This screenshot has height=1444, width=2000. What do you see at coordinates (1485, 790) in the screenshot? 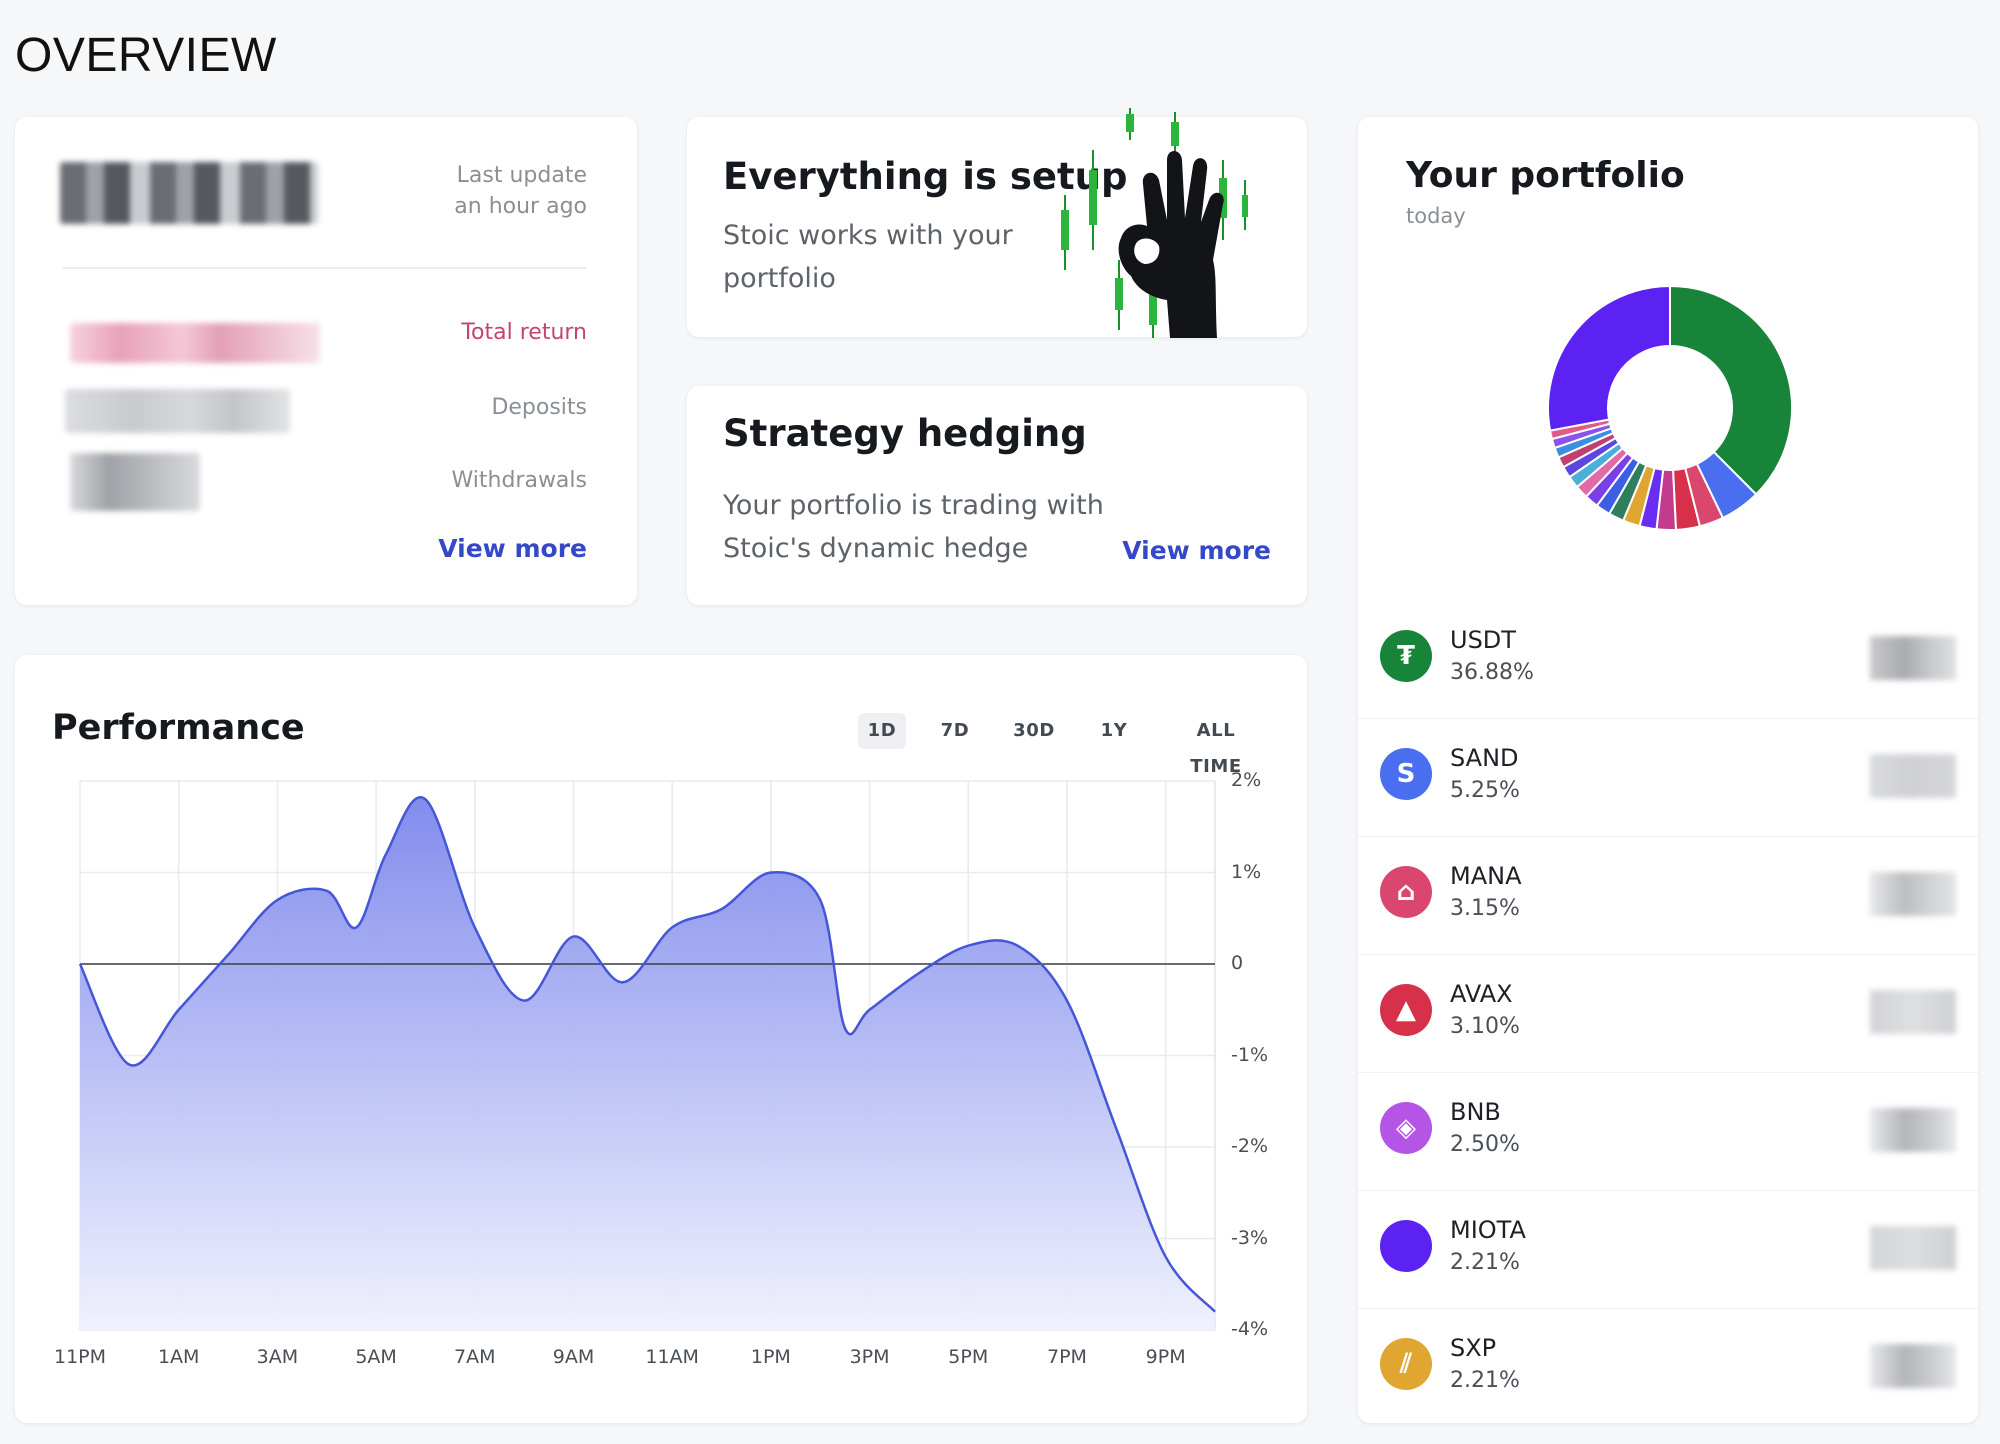
I see `asset-percent: 5.25%` at bounding box center [1485, 790].